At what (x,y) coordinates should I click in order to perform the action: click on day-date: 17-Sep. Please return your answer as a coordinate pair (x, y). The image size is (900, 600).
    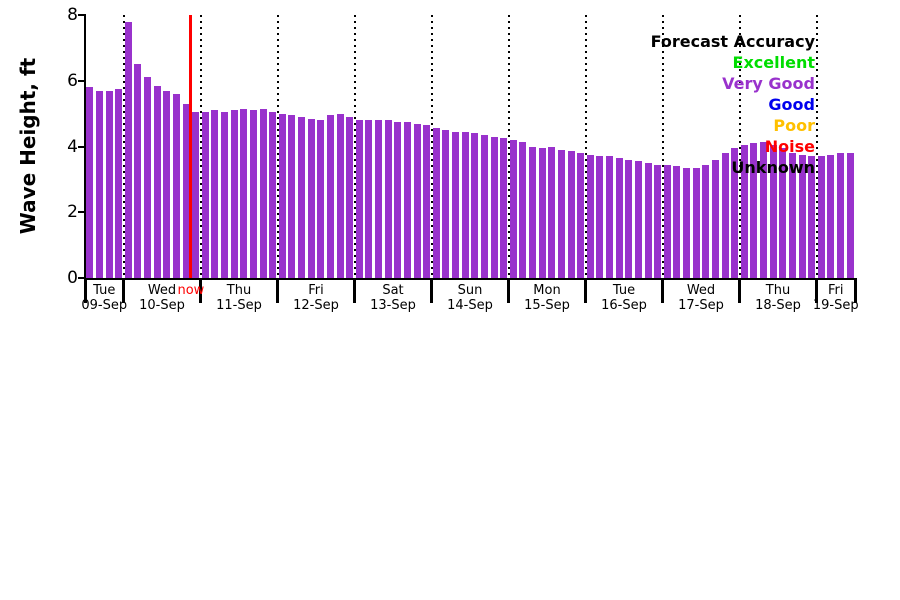
    Looking at the image, I should click on (701, 305).